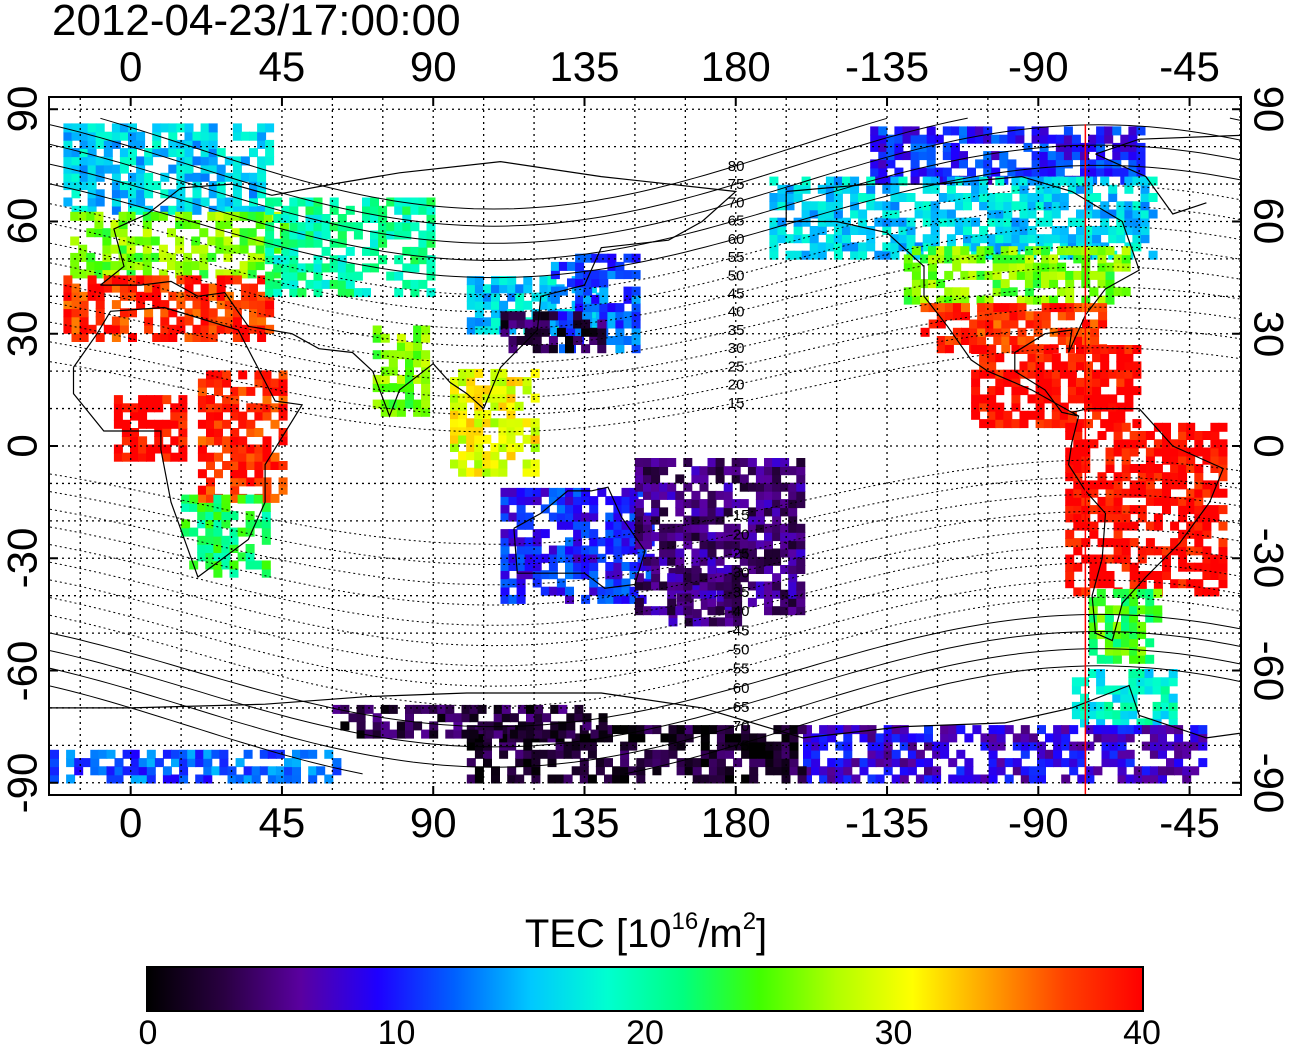  Describe the element at coordinates (739, 534) in the screenshot. I see `magnetic-latitude-label: -20` at that location.